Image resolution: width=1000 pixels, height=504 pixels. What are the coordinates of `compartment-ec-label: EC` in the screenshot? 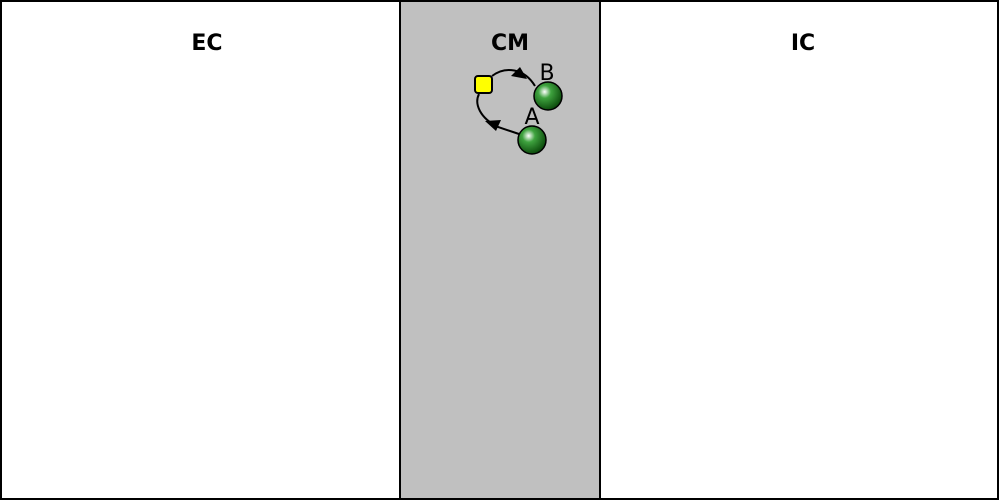 It's located at (206, 43).